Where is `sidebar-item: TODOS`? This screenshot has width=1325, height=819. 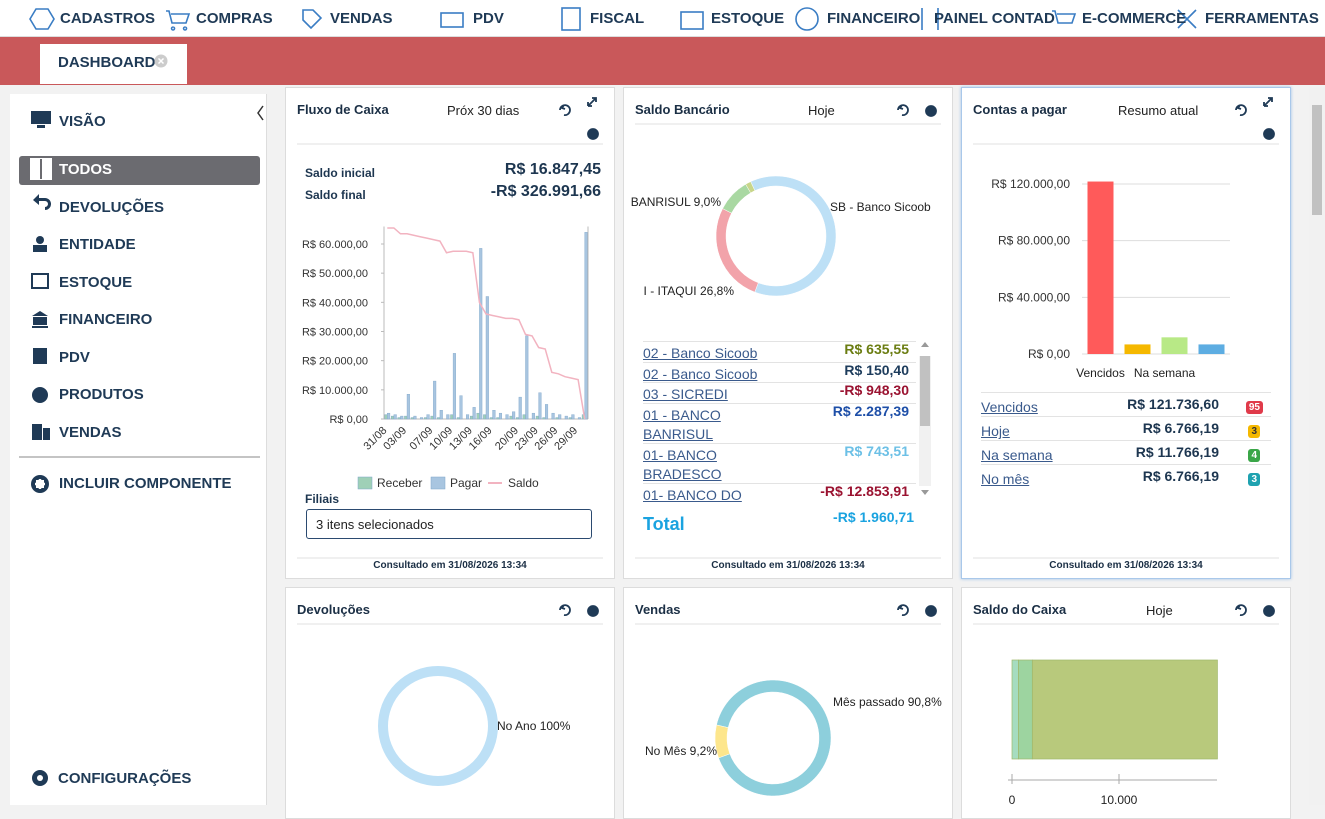 sidebar-item: TODOS is located at coordinates (86, 169).